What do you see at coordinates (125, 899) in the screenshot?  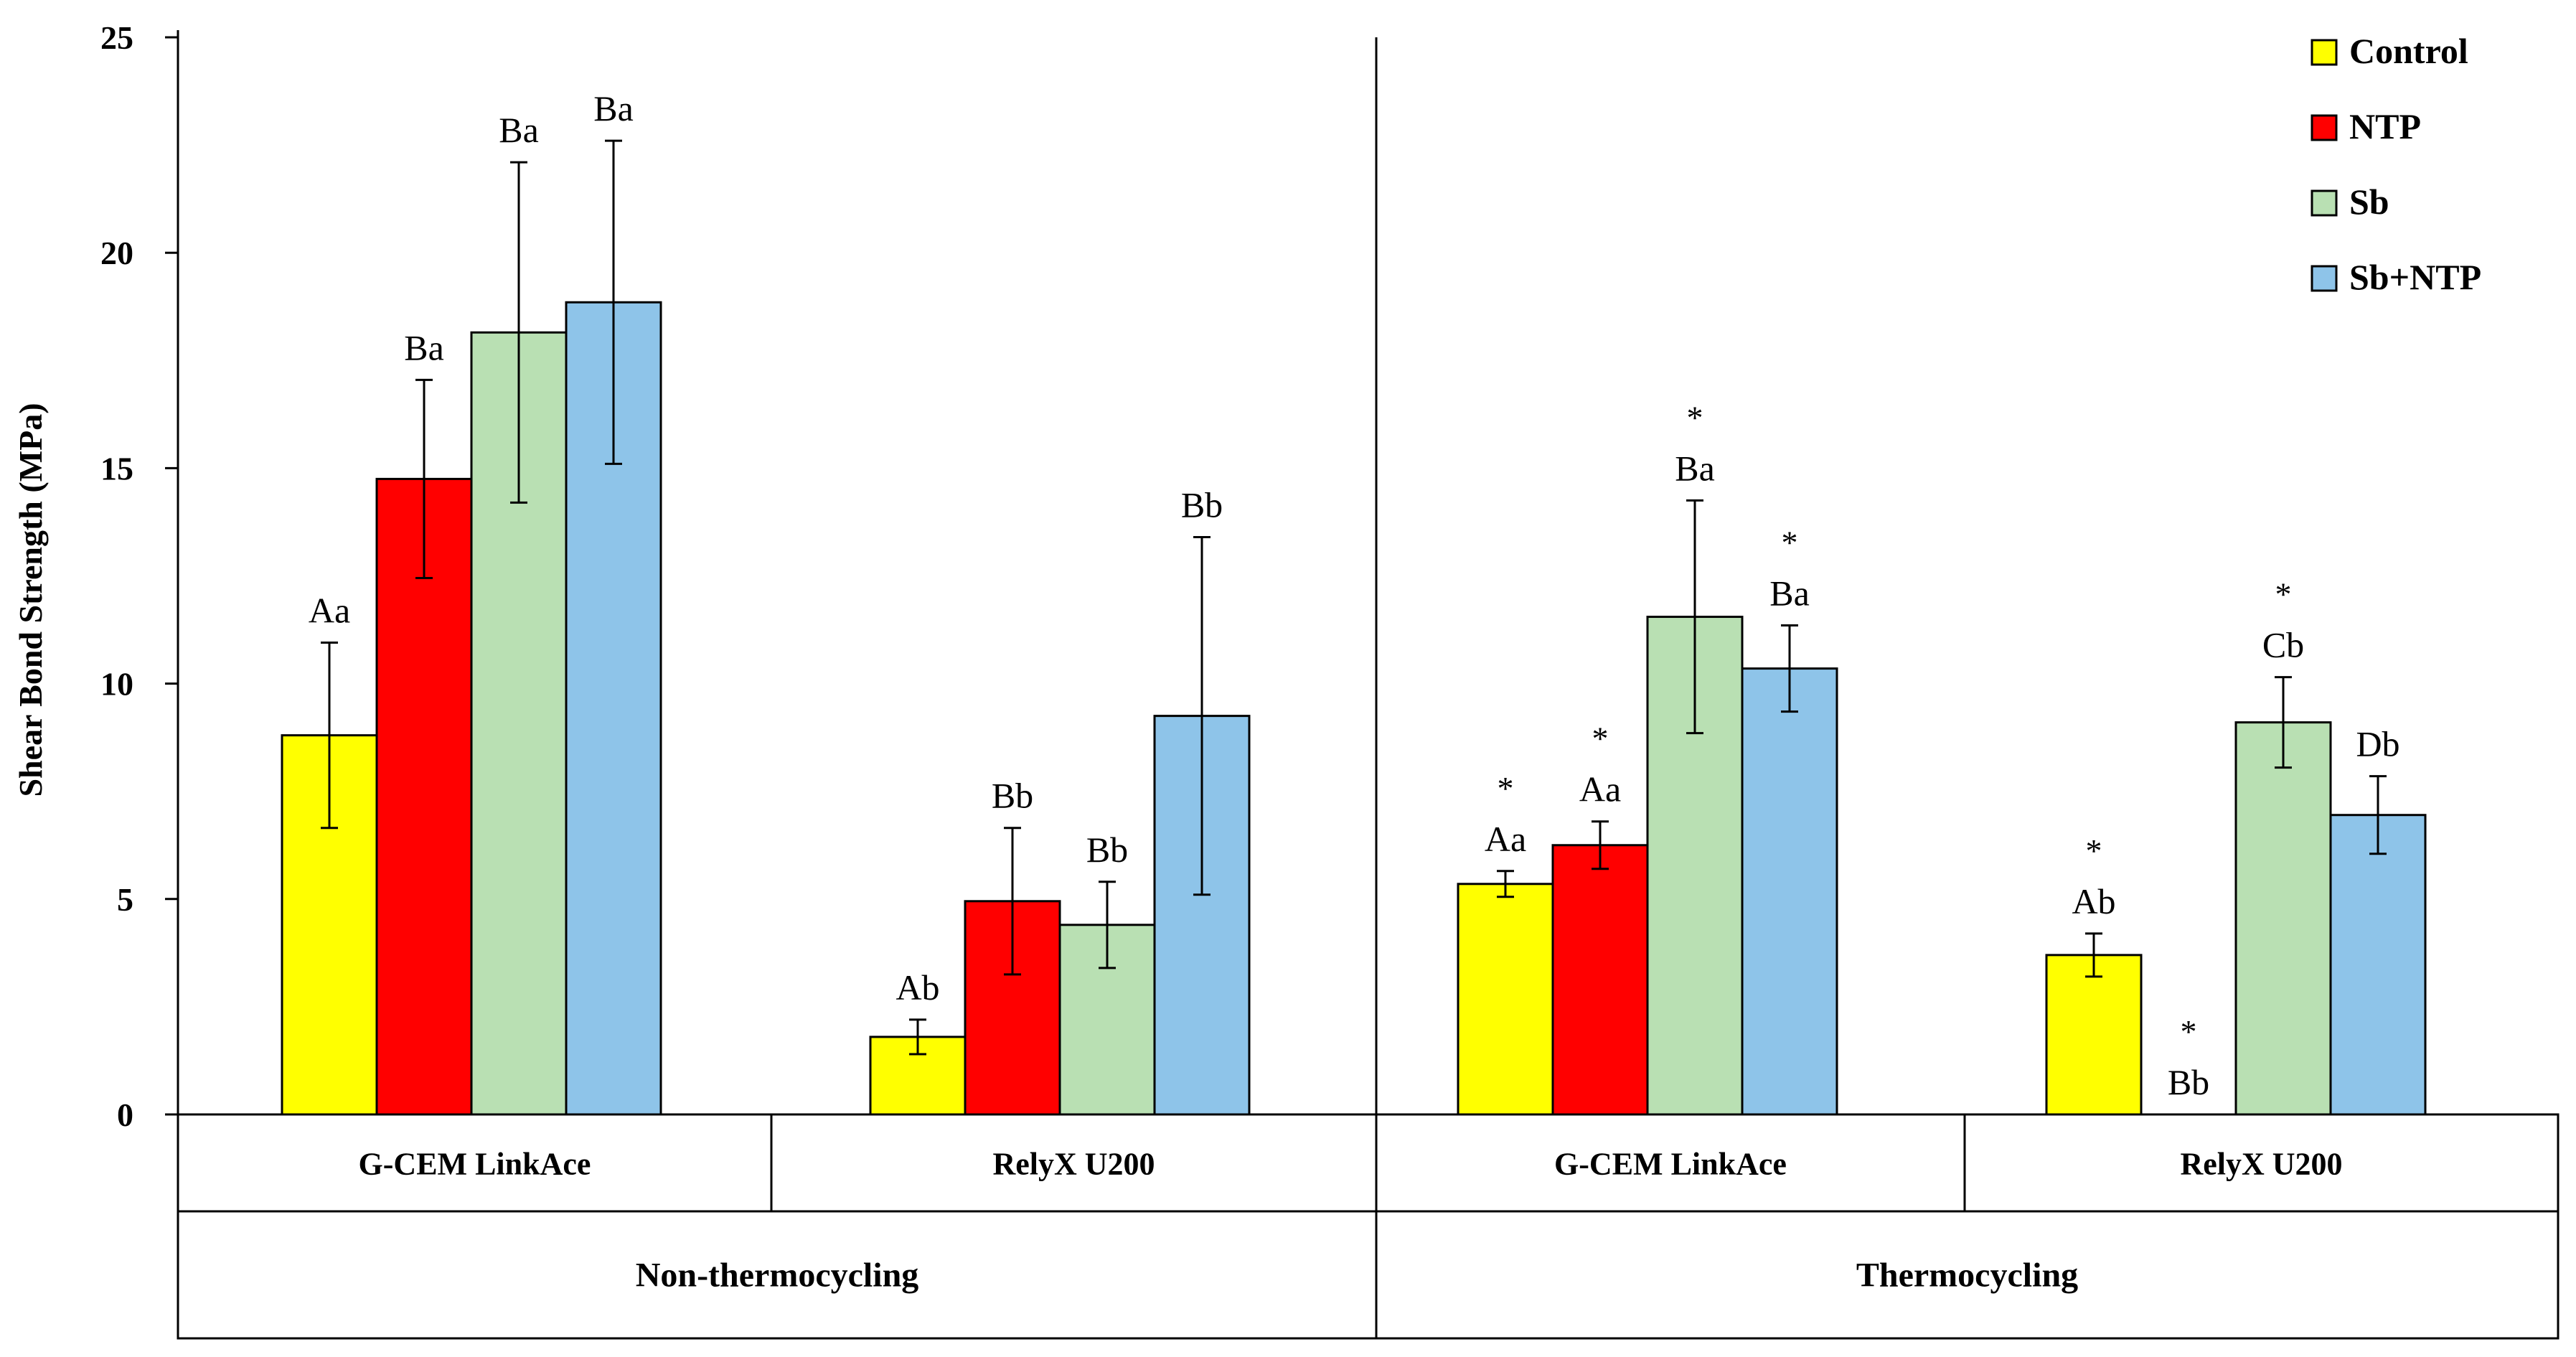 I see `y-tick-label: 5` at bounding box center [125, 899].